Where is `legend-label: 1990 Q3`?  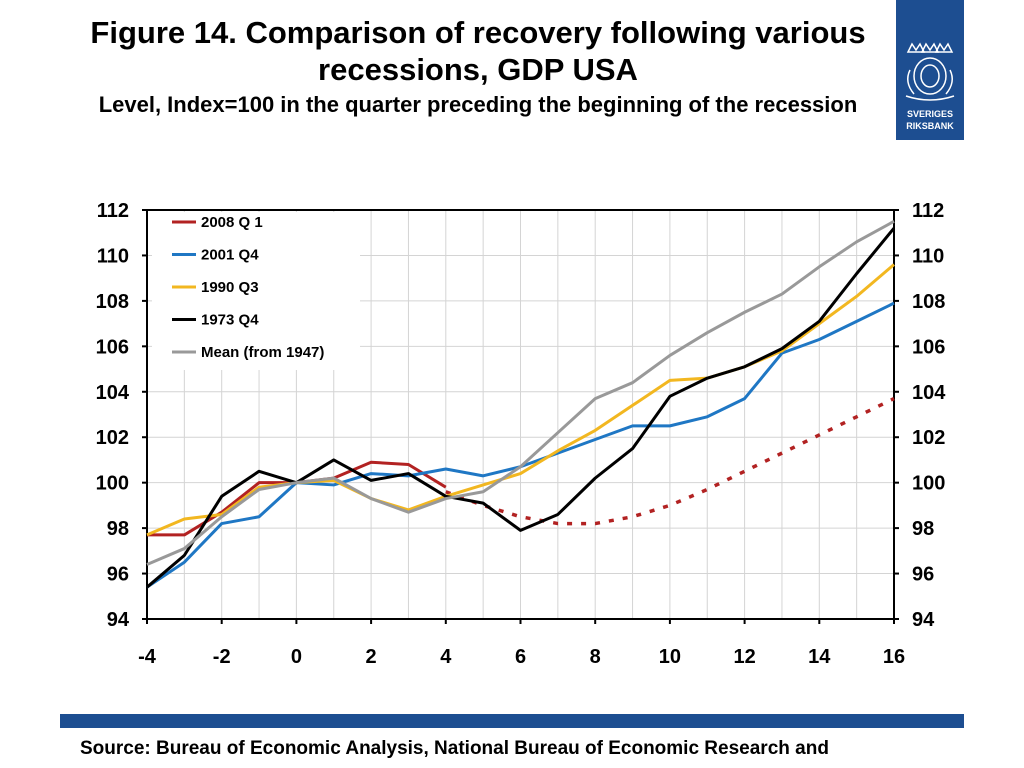
legend-label: 1990 Q3 is located at coordinates (230, 287).